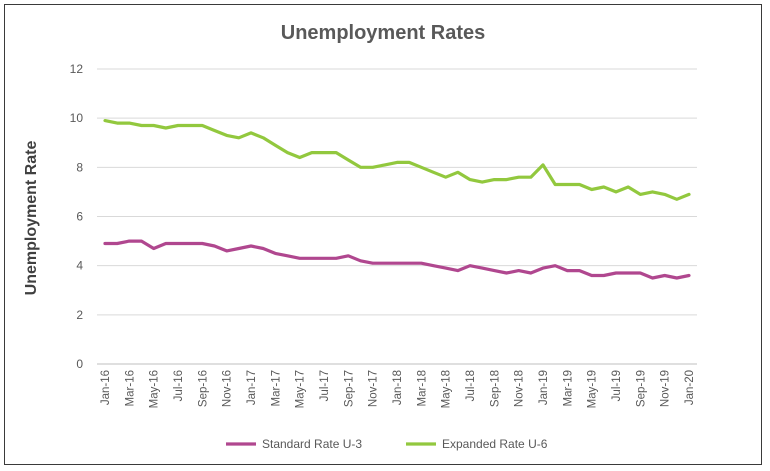  I want to click on x-tick-label: Jan-19, so click(544, 387).